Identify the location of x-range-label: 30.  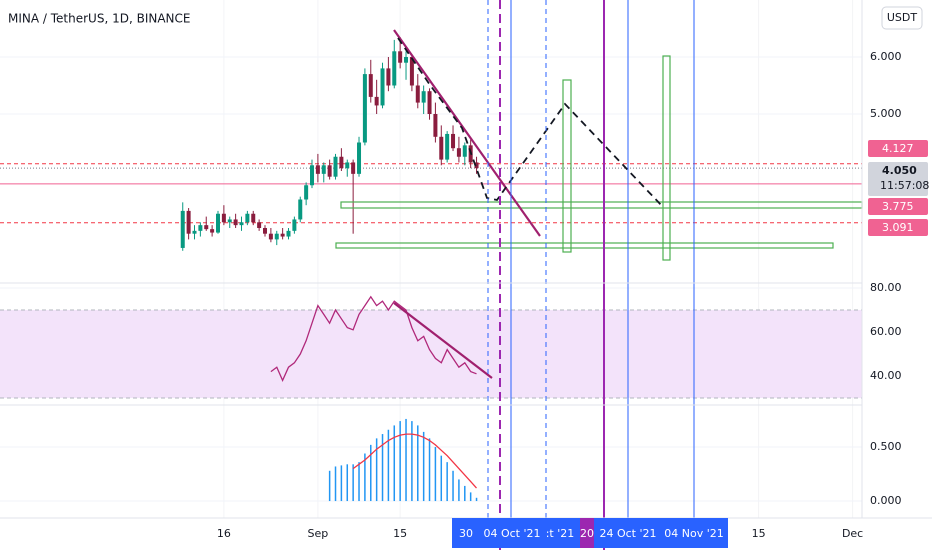
(466, 533).